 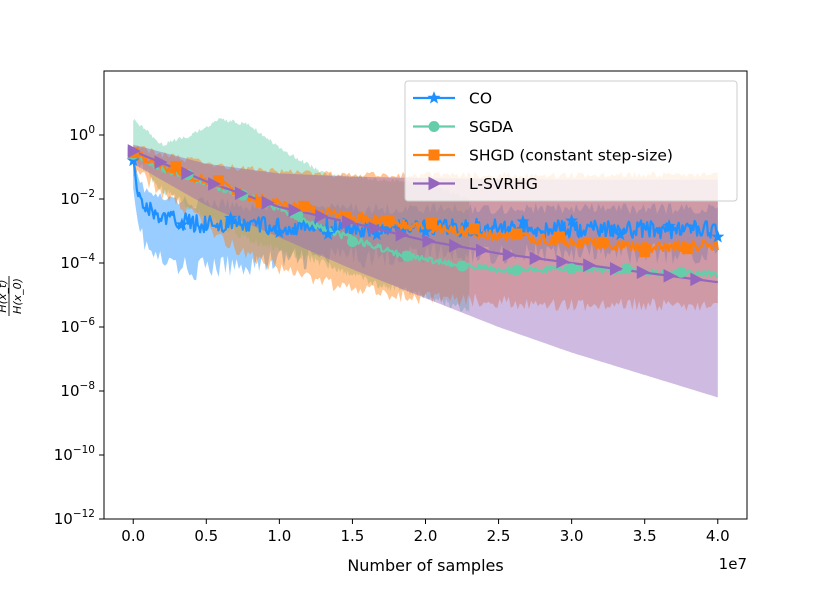 What do you see at coordinates (480, 99) in the screenshot?
I see `legend-label: CO` at bounding box center [480, 99].